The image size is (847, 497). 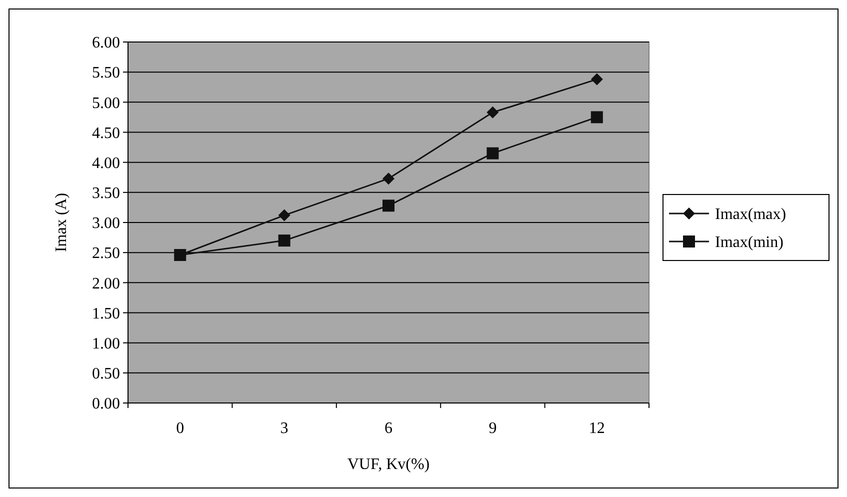 What do you see at coordinates (388, 428) in the screenshot?
I see `x-tick-label: 6` at bounding box center [388, 428].